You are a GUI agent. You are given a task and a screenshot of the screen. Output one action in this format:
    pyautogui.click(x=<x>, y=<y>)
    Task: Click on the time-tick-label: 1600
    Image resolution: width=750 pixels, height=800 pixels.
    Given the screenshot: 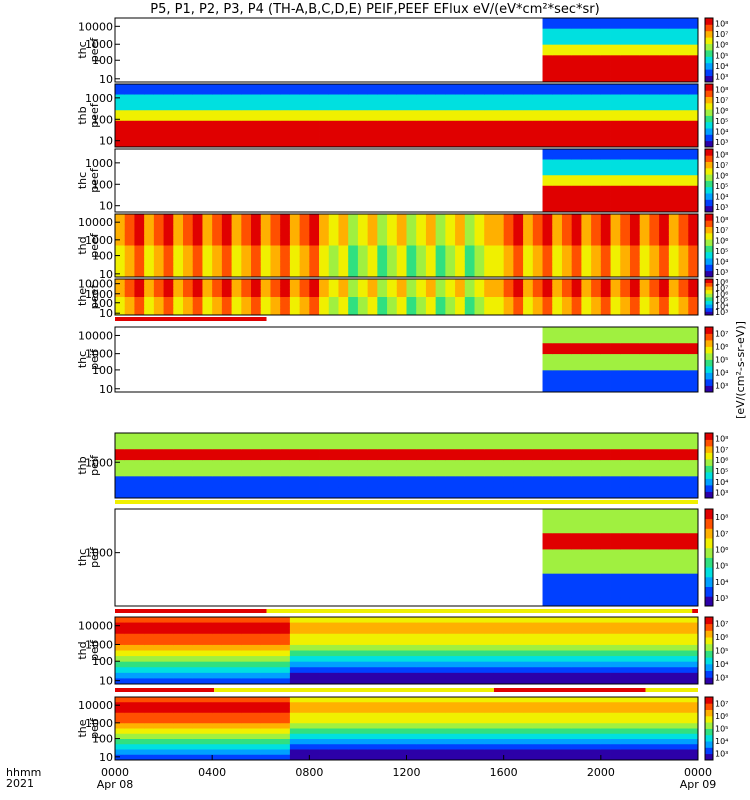 What is the action you would take?
    pyautogui.click(x=504, y=772)
    